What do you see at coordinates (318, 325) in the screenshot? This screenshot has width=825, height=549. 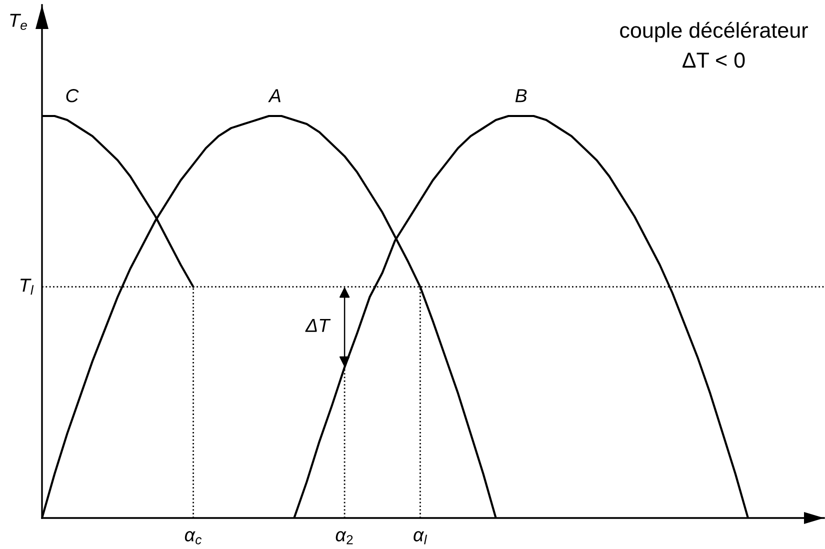 I see `annotation: ΔT` at bounding box center [318, 325].